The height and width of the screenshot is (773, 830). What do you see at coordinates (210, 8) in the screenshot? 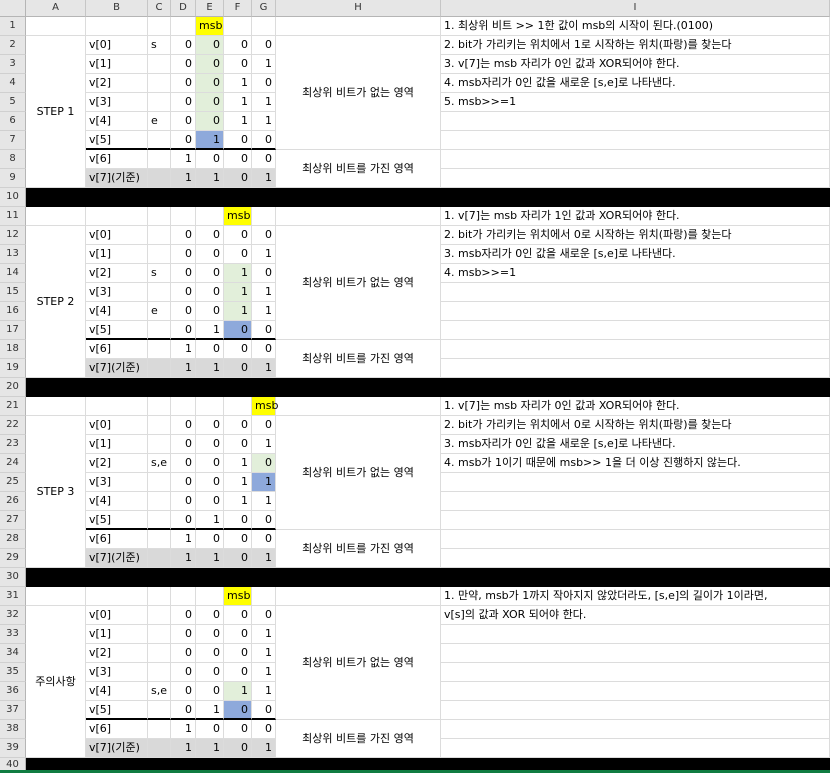
I see `column-header: E` at bounding box center [210, 8].